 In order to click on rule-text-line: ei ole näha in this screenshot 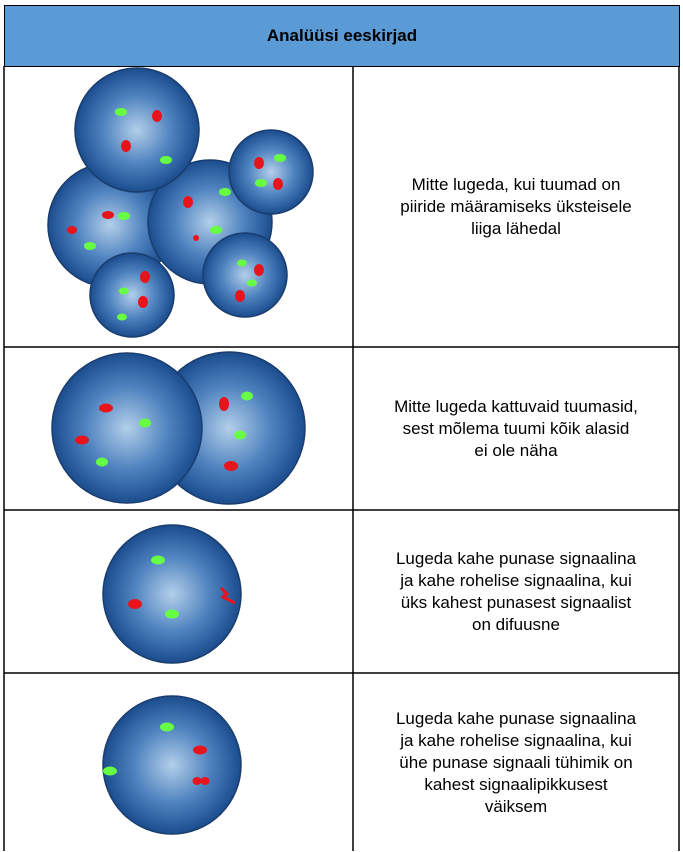, I will do `click(516, 450)`.